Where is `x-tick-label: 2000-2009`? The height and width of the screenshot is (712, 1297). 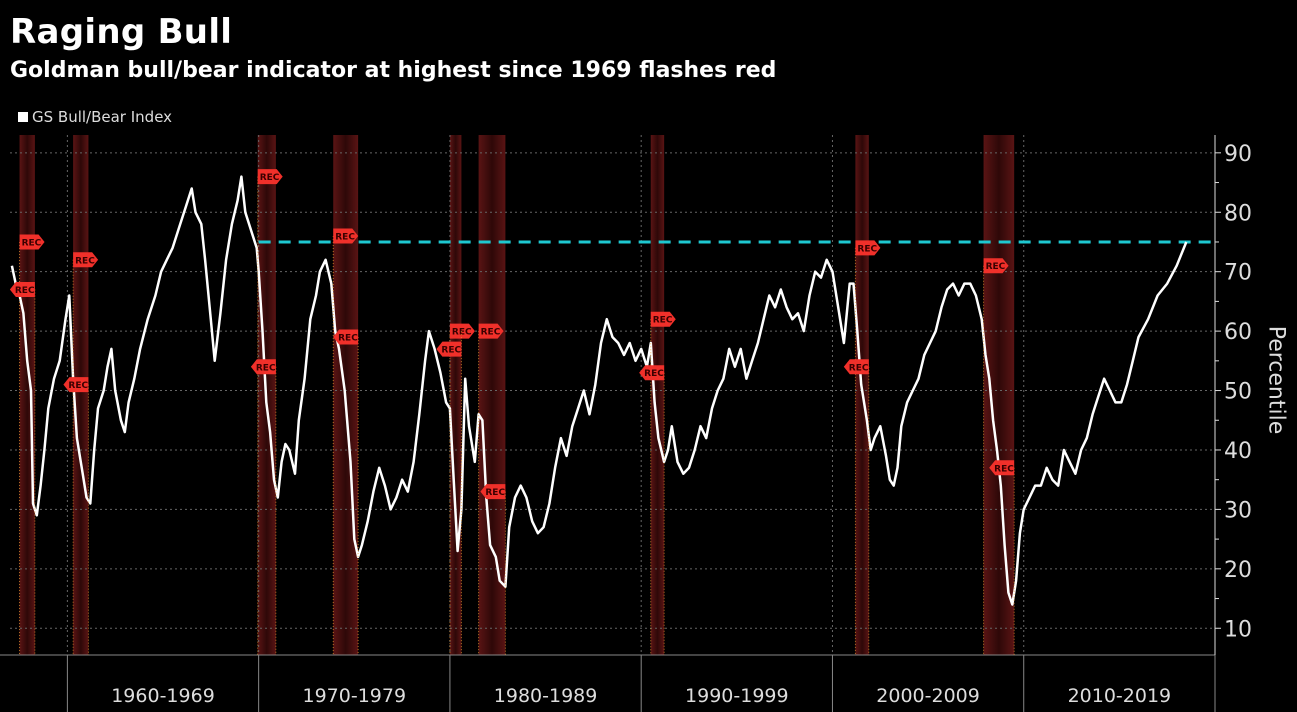 x-tick-label: 2000-2009 is located at coordinates (928, 696).